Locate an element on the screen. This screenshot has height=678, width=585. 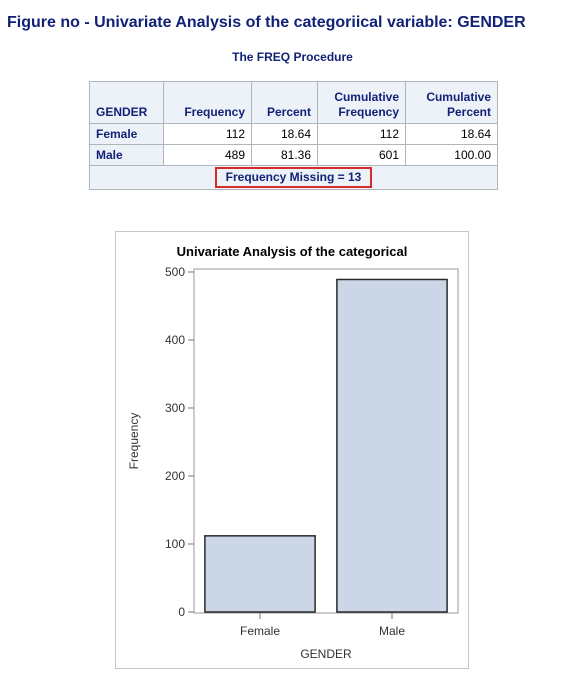
cum-percent-line1: Cumulative is located at coordinates (458, 97).